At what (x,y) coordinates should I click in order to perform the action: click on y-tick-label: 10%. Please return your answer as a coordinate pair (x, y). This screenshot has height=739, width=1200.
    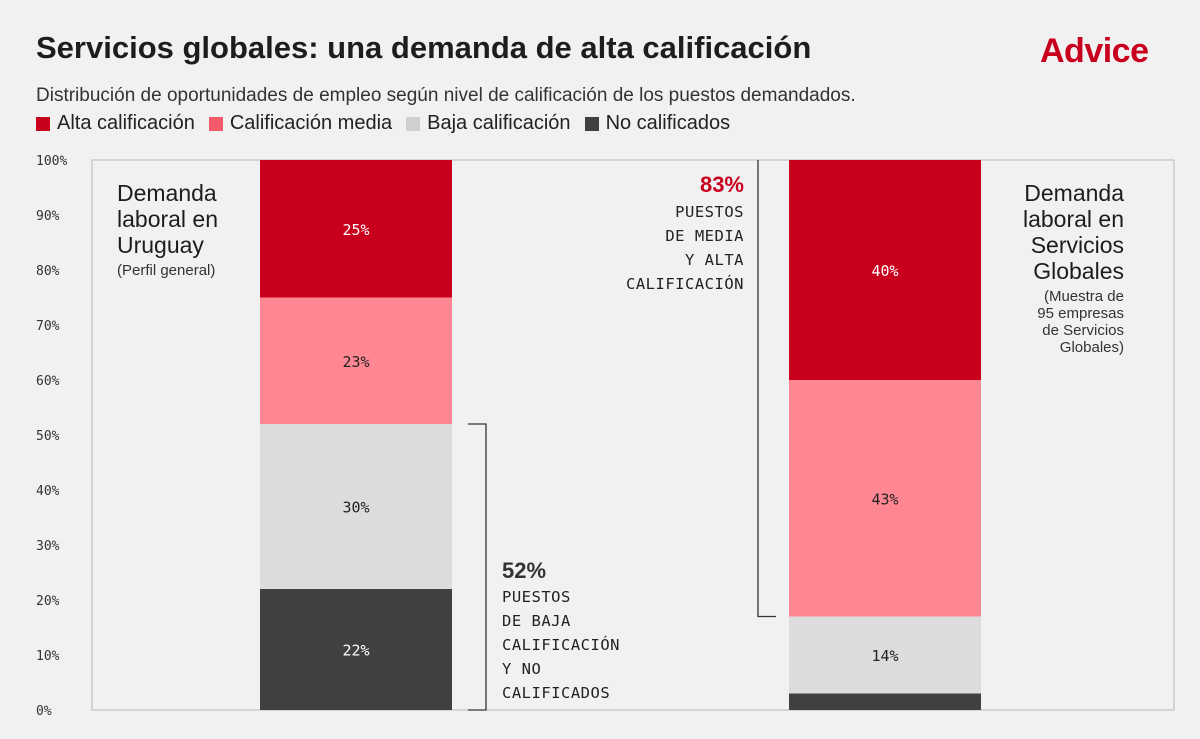
    Looking at the image, I should click on (48, 656).